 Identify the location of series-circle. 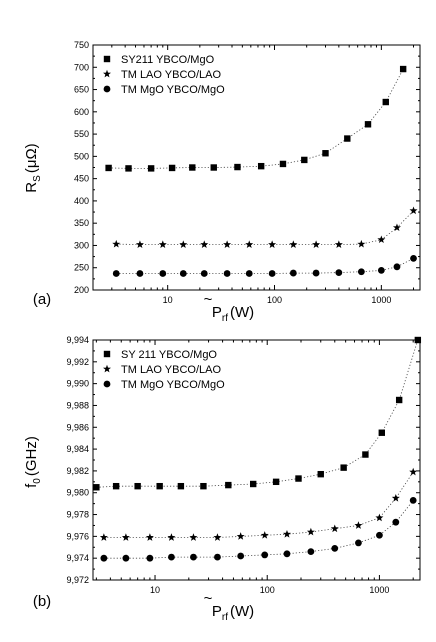
(258, 529).